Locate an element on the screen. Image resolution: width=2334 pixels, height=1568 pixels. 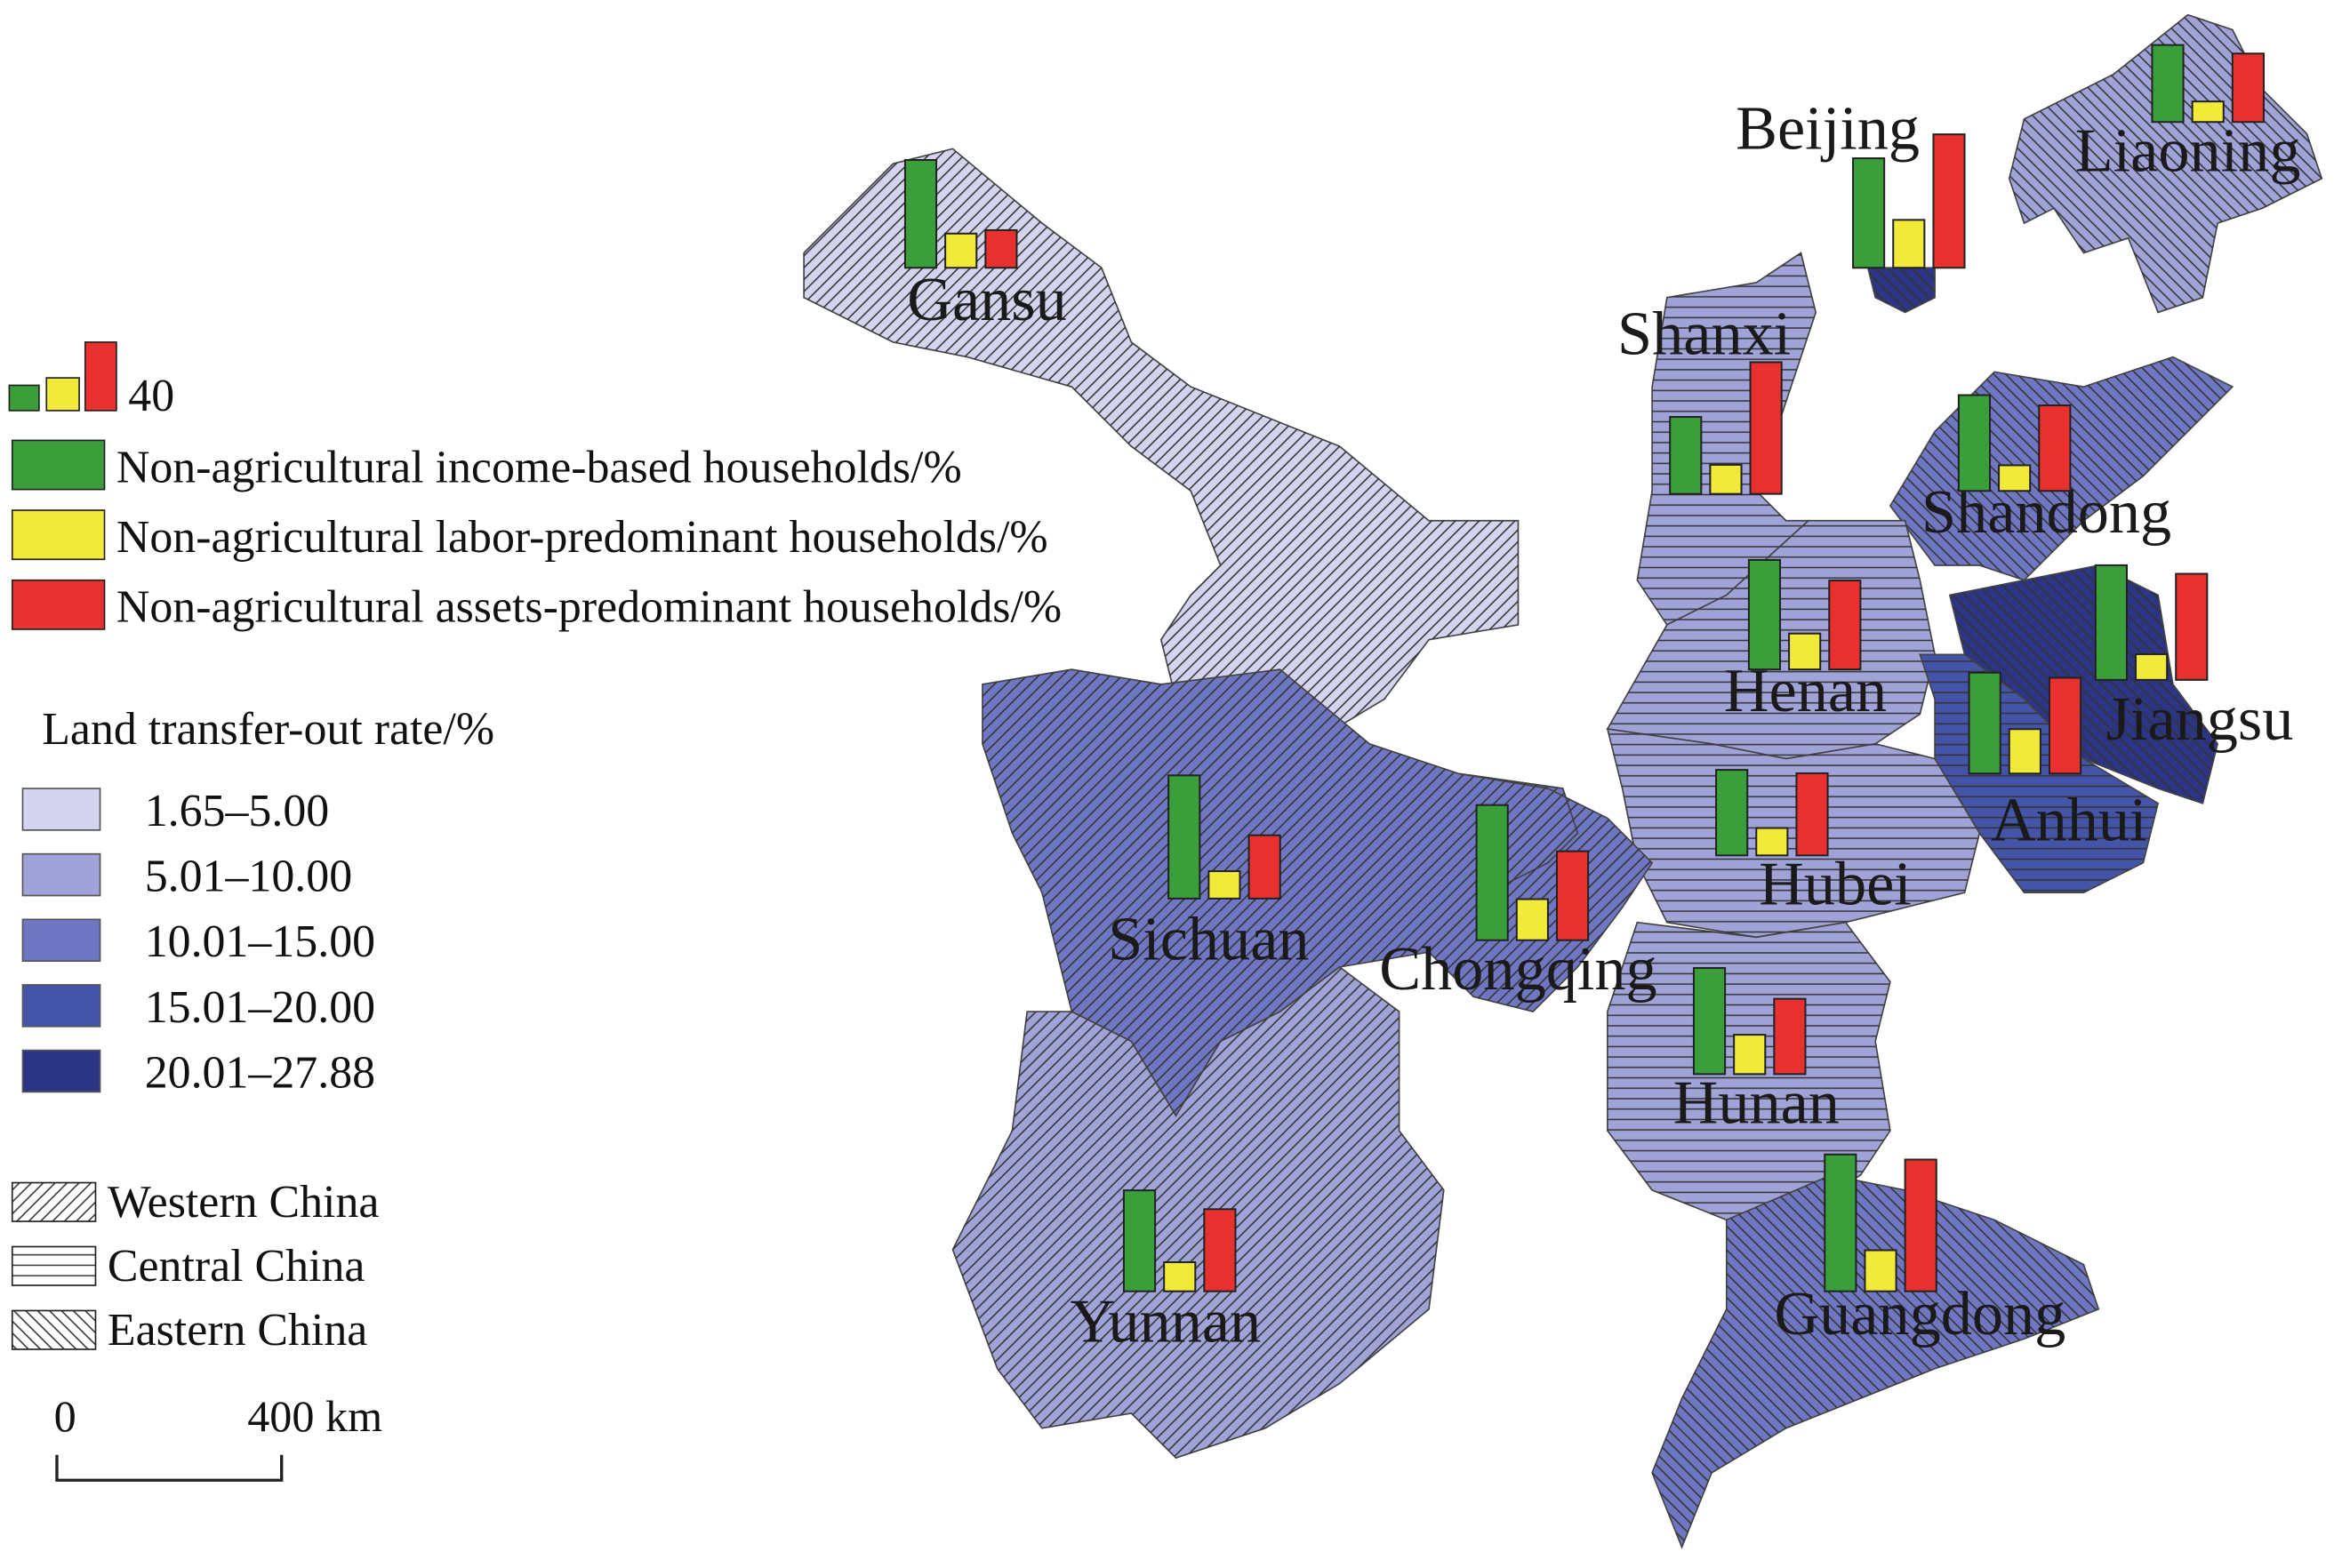
legend-label: 5.01–10.00 is located at coordinates (248, 877).